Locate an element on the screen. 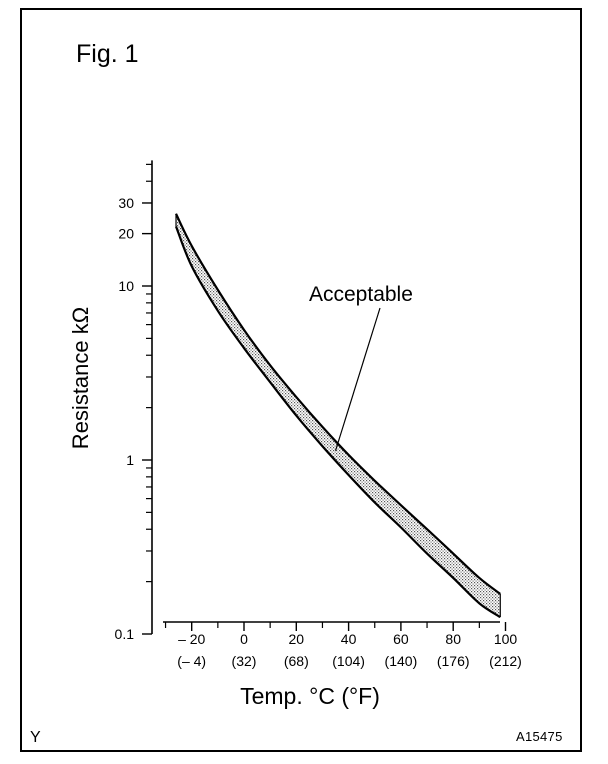 This screenshot has height=764, width=608. figure-title: Fig. 1 is located at coordinates (107, 54).